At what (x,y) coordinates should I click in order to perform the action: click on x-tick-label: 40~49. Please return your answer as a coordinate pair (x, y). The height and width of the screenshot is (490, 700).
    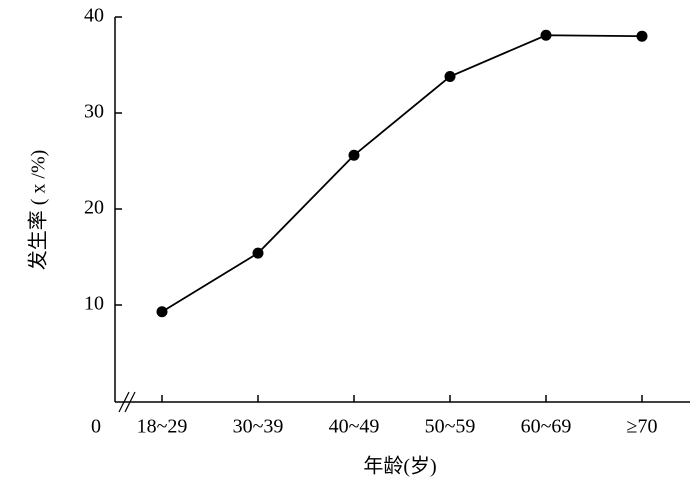
    Looking at the image, I should click on (354, 427).